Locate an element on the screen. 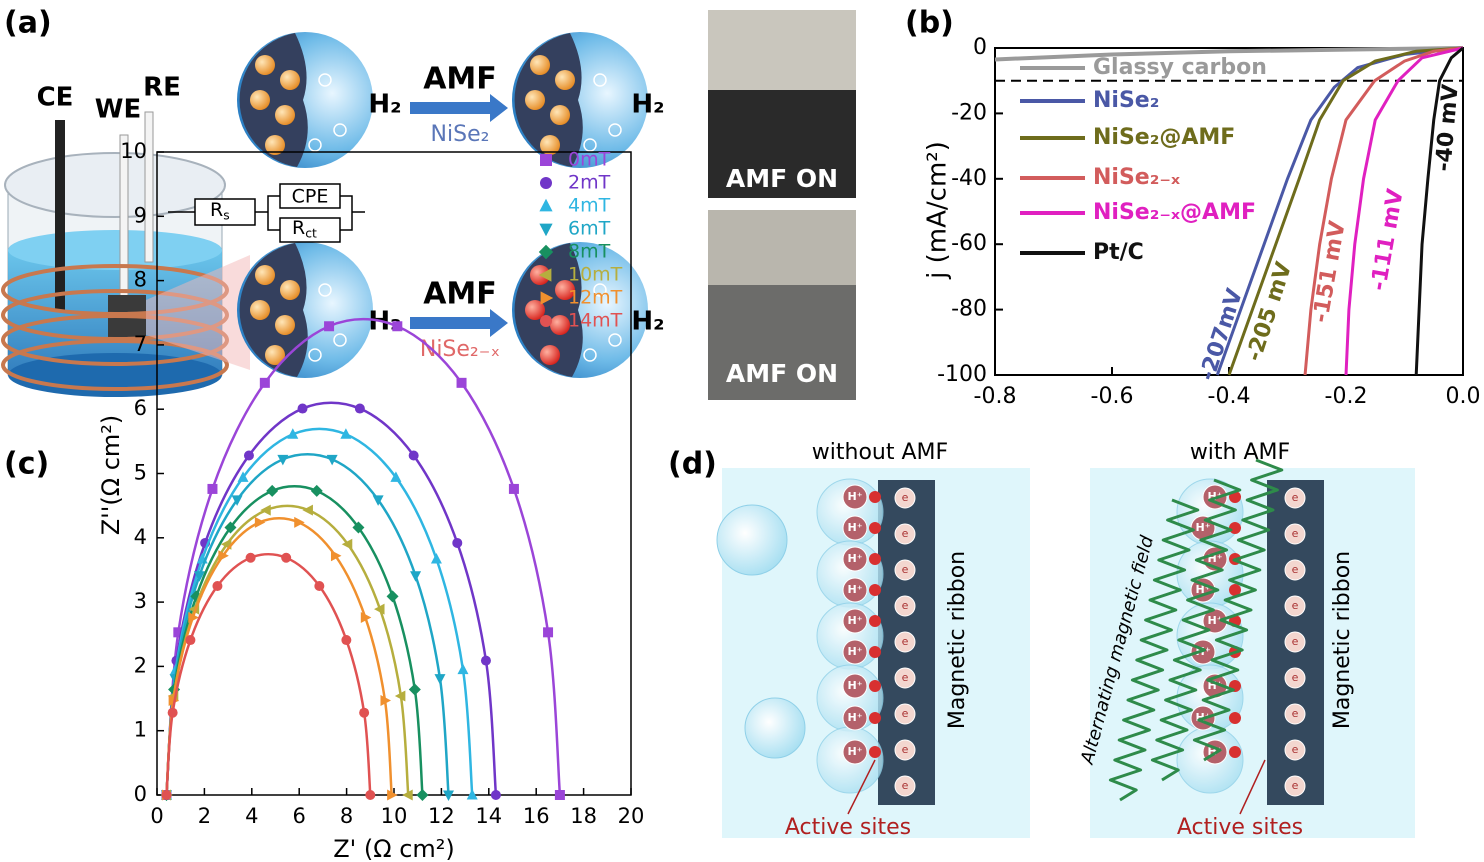  zoom-cone is located at coordinates (198, 312).